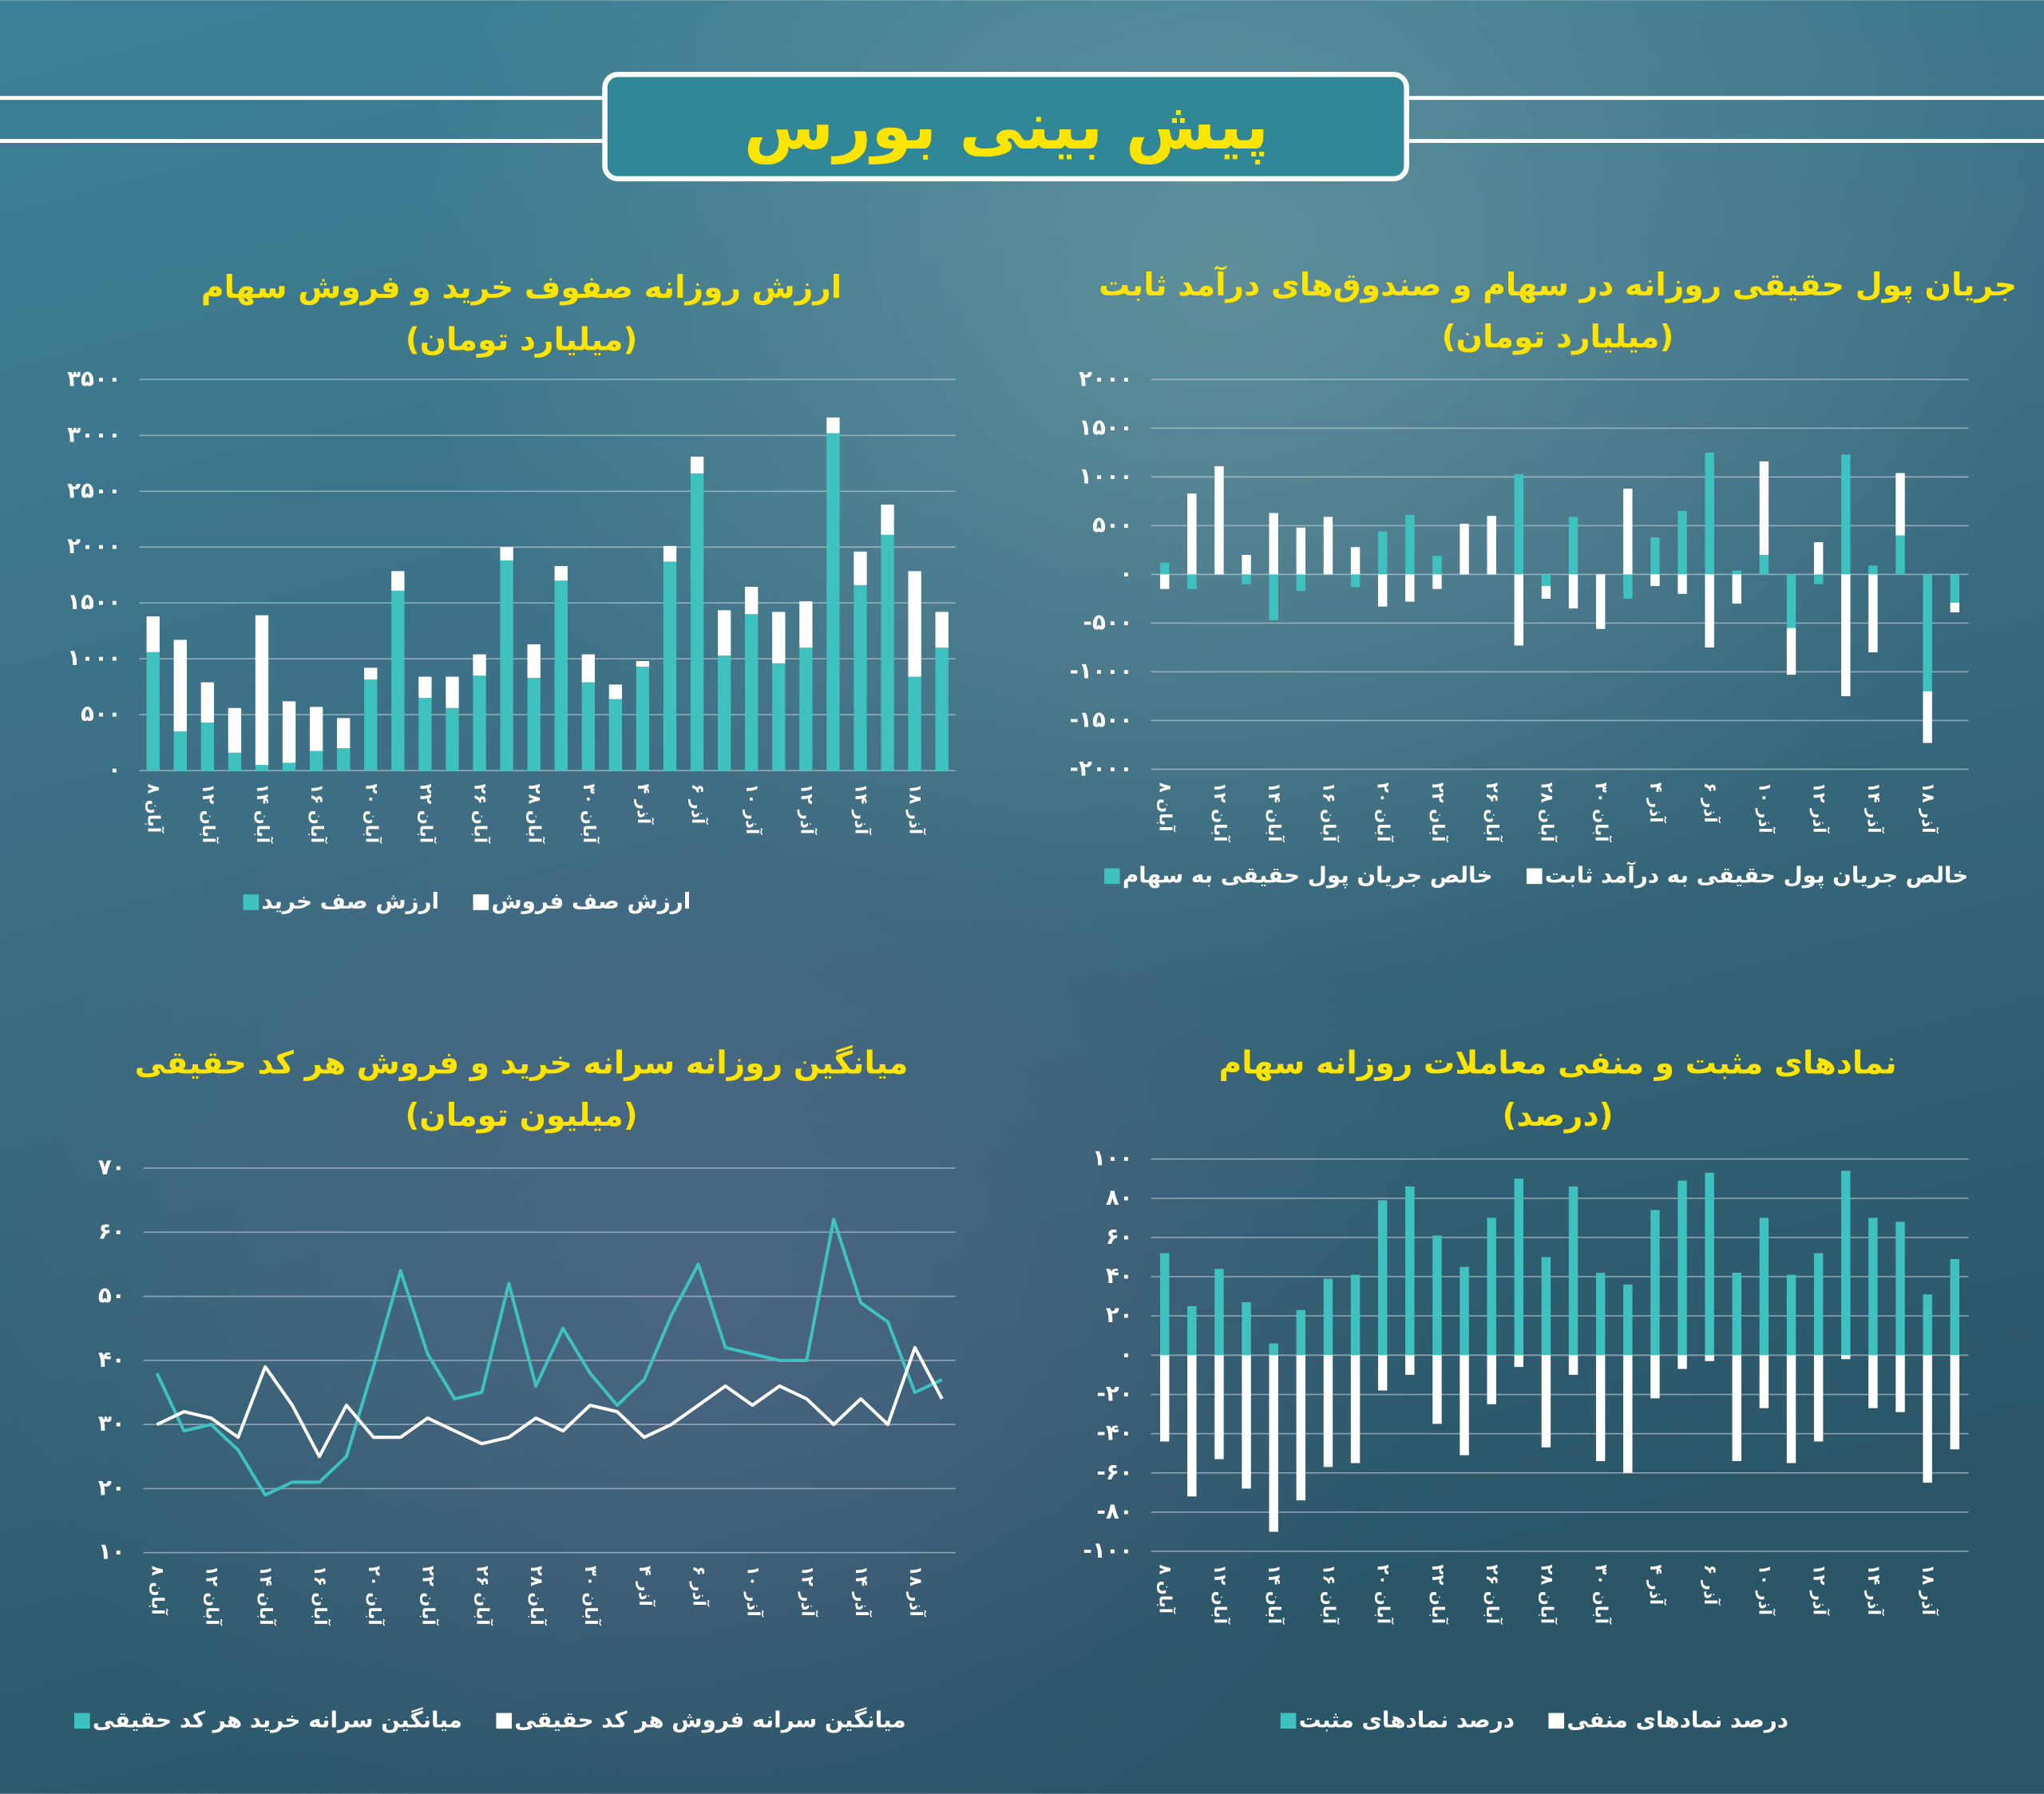 This screenshot has width=2044, height=1794. Describe the element at coordinates (1557, 1064) in the screenshot. I see `chart-title: نمادهای مثبت و منفی معاملات روزانه سهام` at that location.